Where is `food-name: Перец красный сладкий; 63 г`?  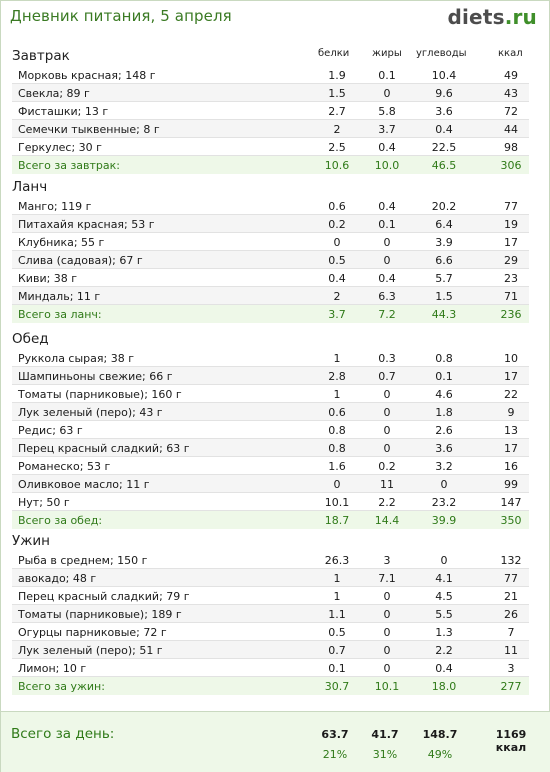 food-name: Перец красный сладкий; 63 г is located at coordinates (104, 448).